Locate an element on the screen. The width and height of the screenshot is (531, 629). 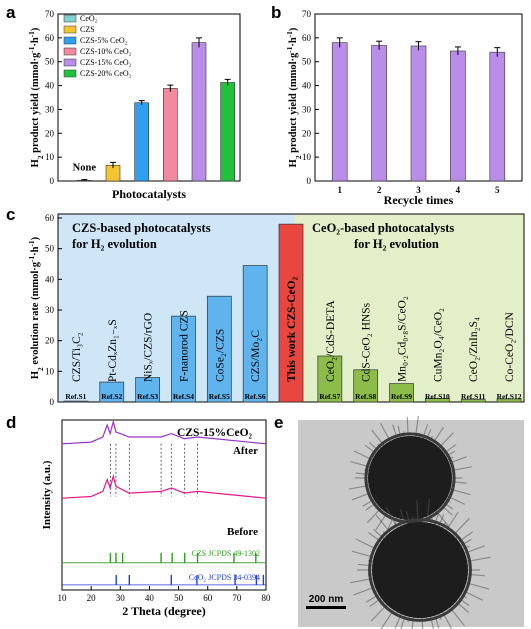
x-tick-label: 2 is located at coordinates (379, 190).